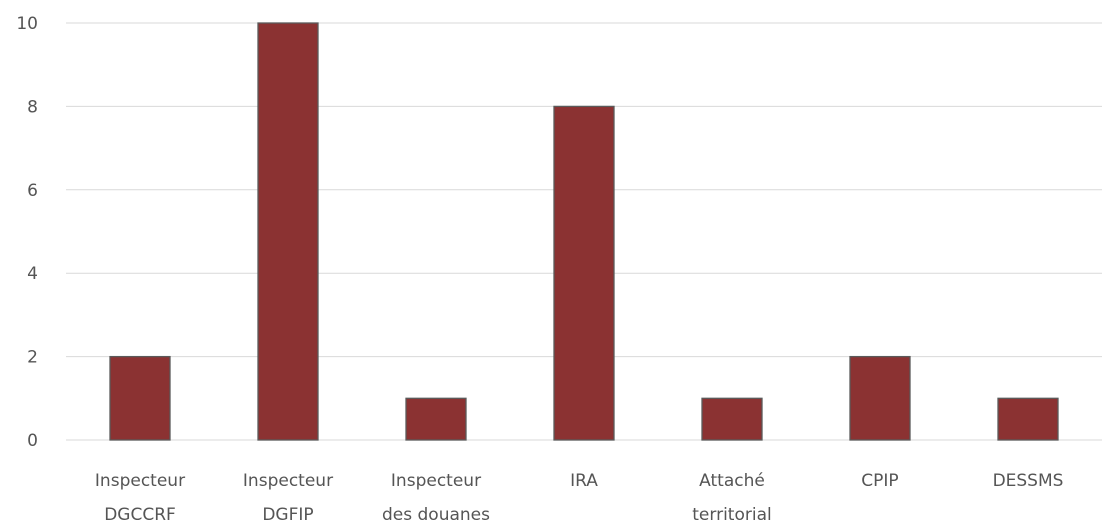  What do you see at coordinates (436, 515) in the screenshot?
I see `x-category-label-line: des douanes` at bounding box center [436, 515].